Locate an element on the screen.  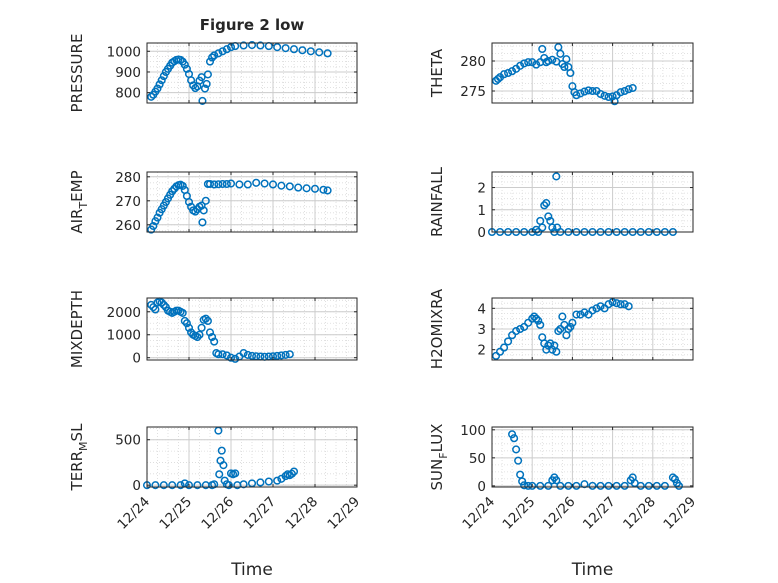
y-tick-label: 0 is located at coordinates (481, 233).